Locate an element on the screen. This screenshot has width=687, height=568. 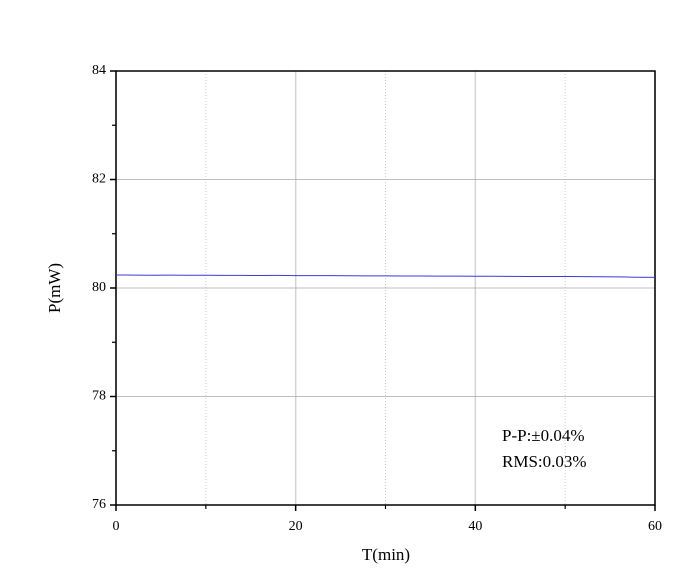
annotation: RMS:0.03% is located at coordinates (544, 461).